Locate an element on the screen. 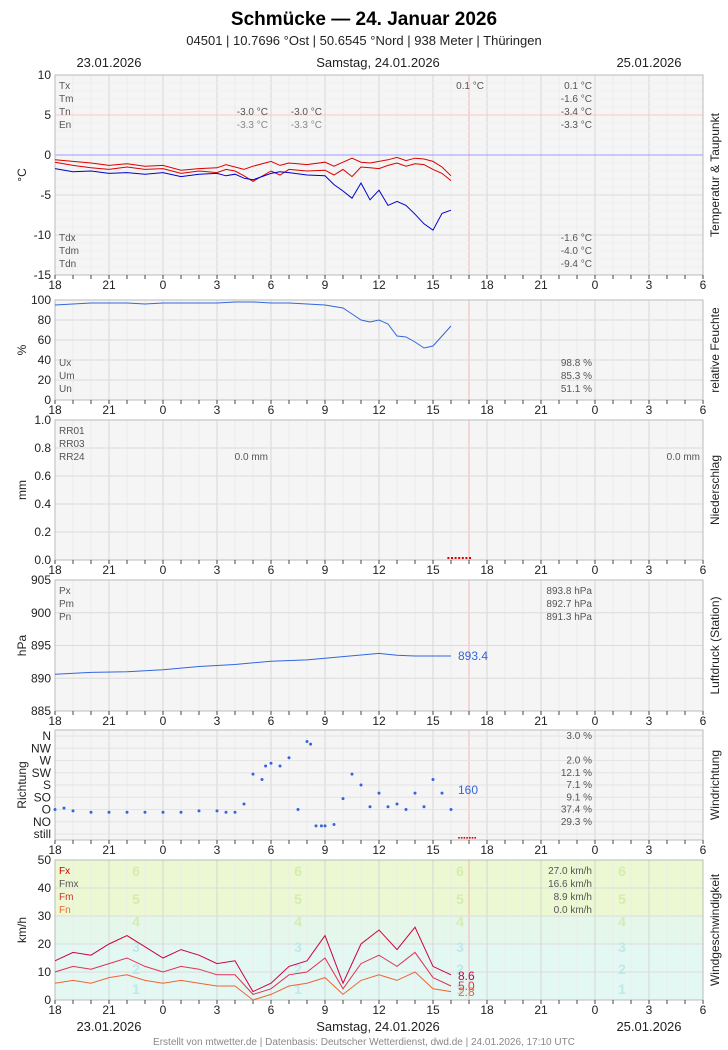  legend-entry: RR01 is located at coordinates (72, 431).